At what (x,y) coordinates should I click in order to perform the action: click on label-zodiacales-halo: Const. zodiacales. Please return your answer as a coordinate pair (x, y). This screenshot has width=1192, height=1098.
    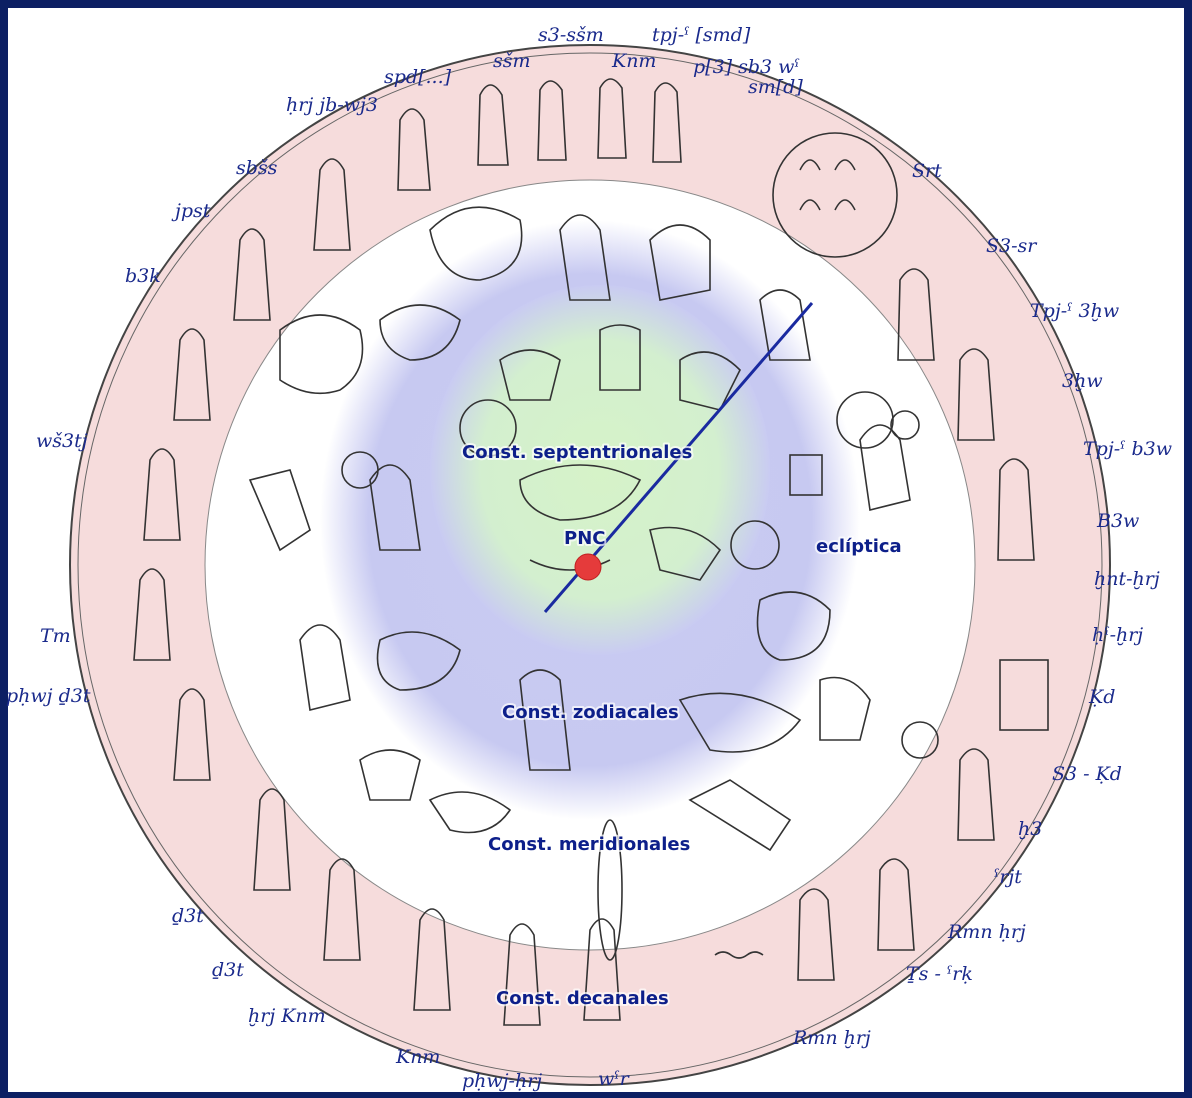
    Looking at the image, I should click on (590, 712).